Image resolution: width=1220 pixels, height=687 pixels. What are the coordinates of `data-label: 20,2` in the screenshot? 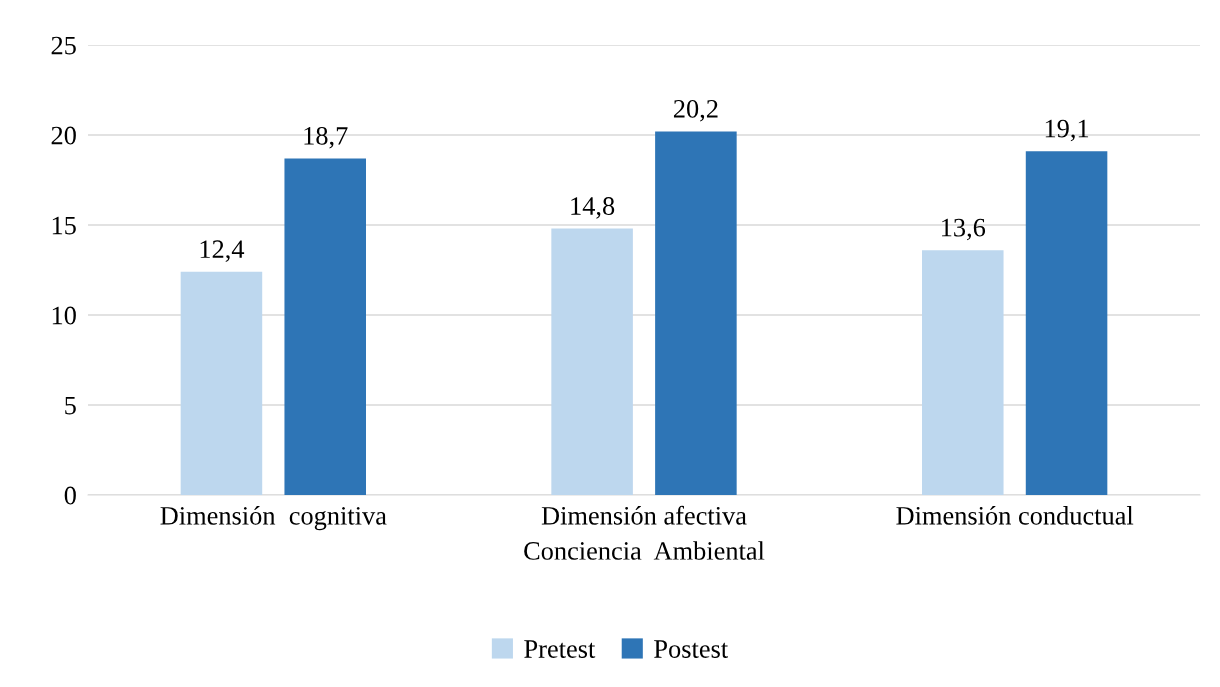 It's located at (695, 110).